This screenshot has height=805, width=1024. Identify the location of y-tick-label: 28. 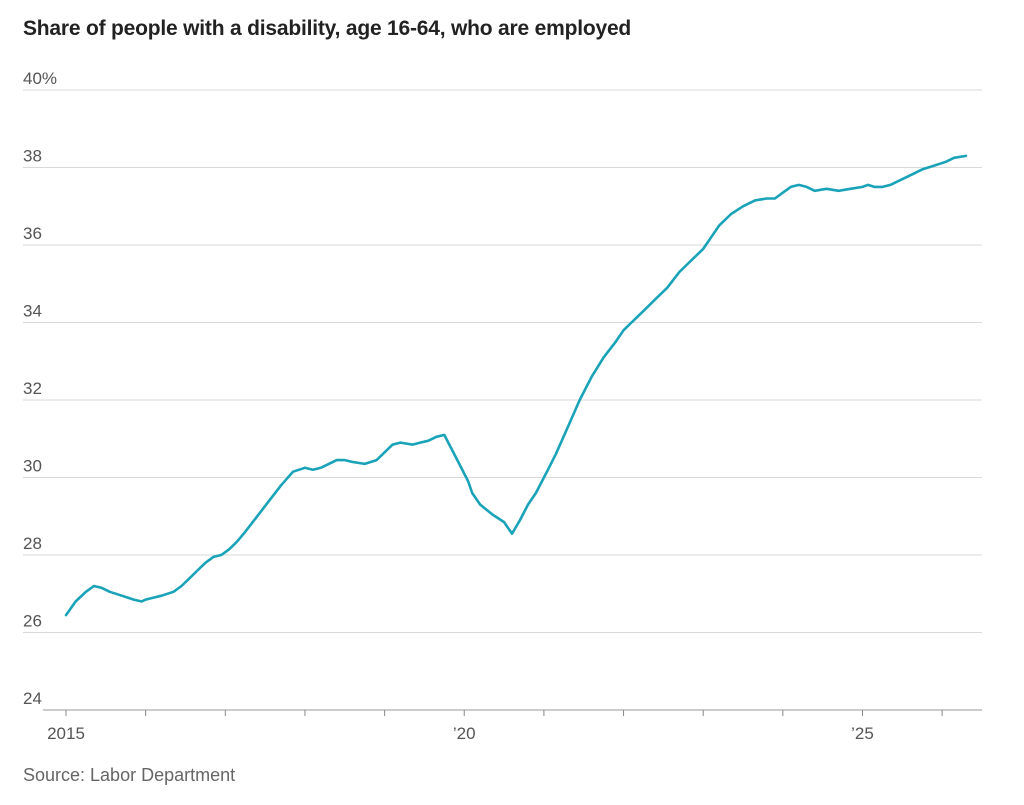
(32, 543).